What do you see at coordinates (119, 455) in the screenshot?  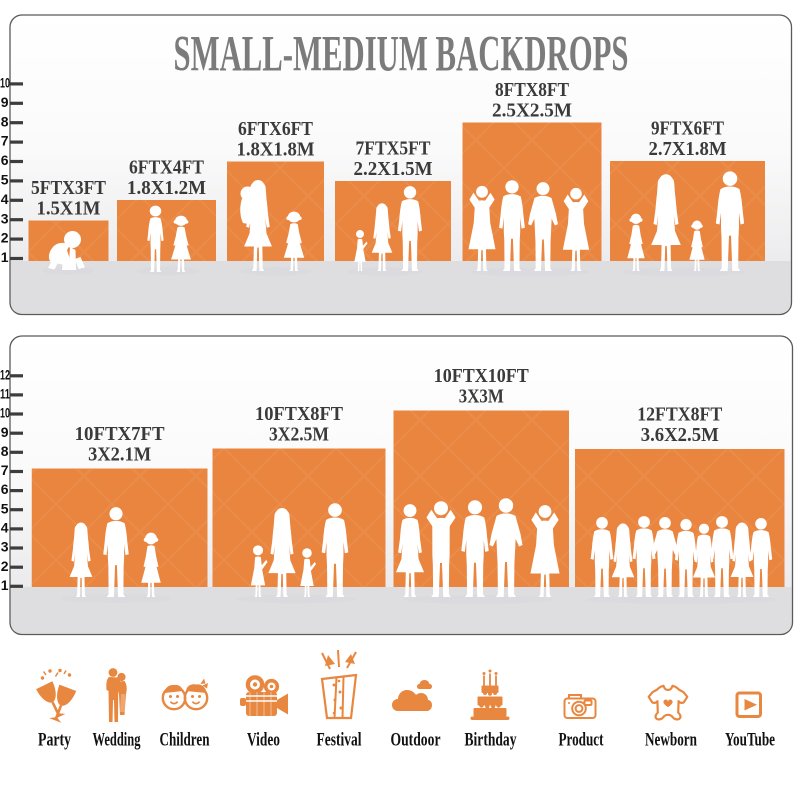 I see `svg-text: 3X2.1M` at bounding box center [119, 455].